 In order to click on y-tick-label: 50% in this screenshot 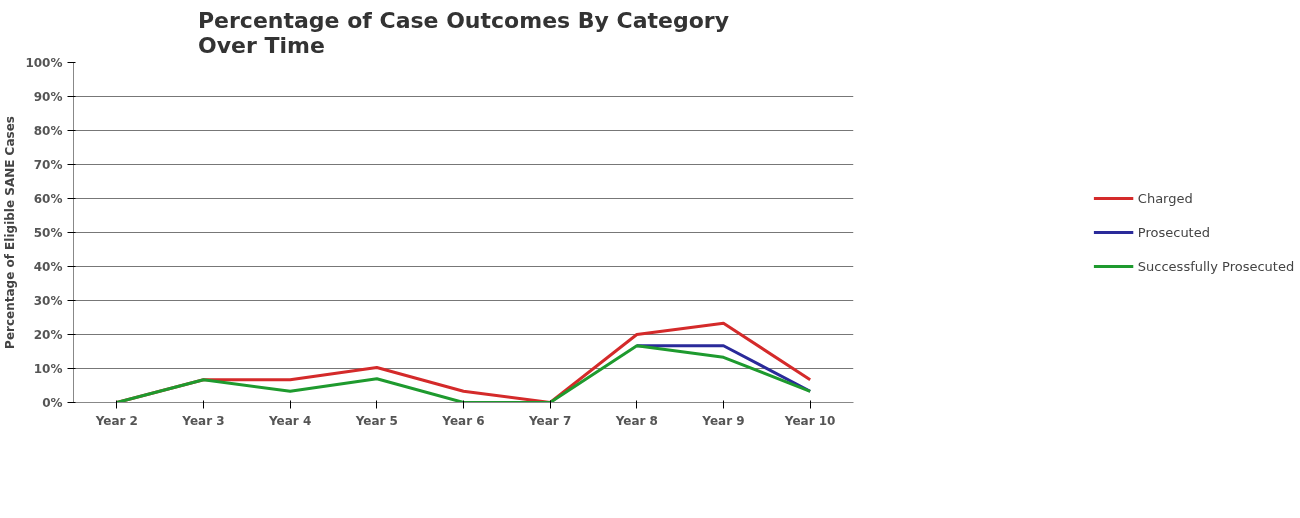, I will do `click(48, 232)`.